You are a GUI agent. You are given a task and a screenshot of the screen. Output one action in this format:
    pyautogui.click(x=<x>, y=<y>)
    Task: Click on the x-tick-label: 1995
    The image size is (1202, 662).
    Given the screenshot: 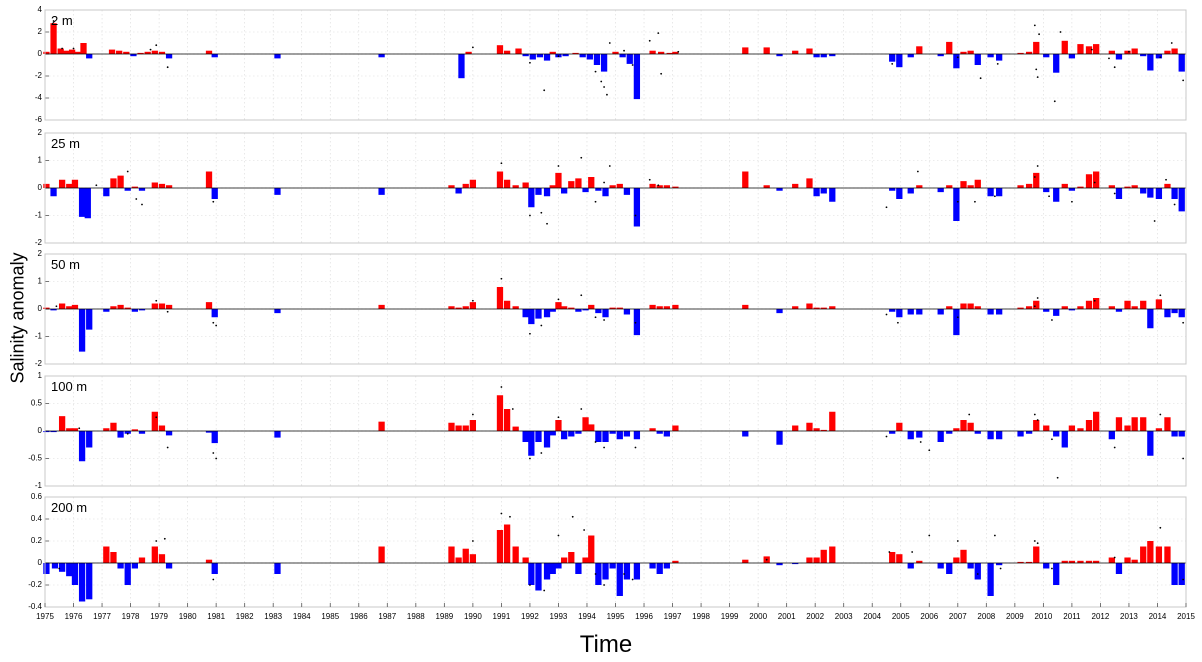 What is the action you would take?
    pyautogui.click(x=616, y=616)
    